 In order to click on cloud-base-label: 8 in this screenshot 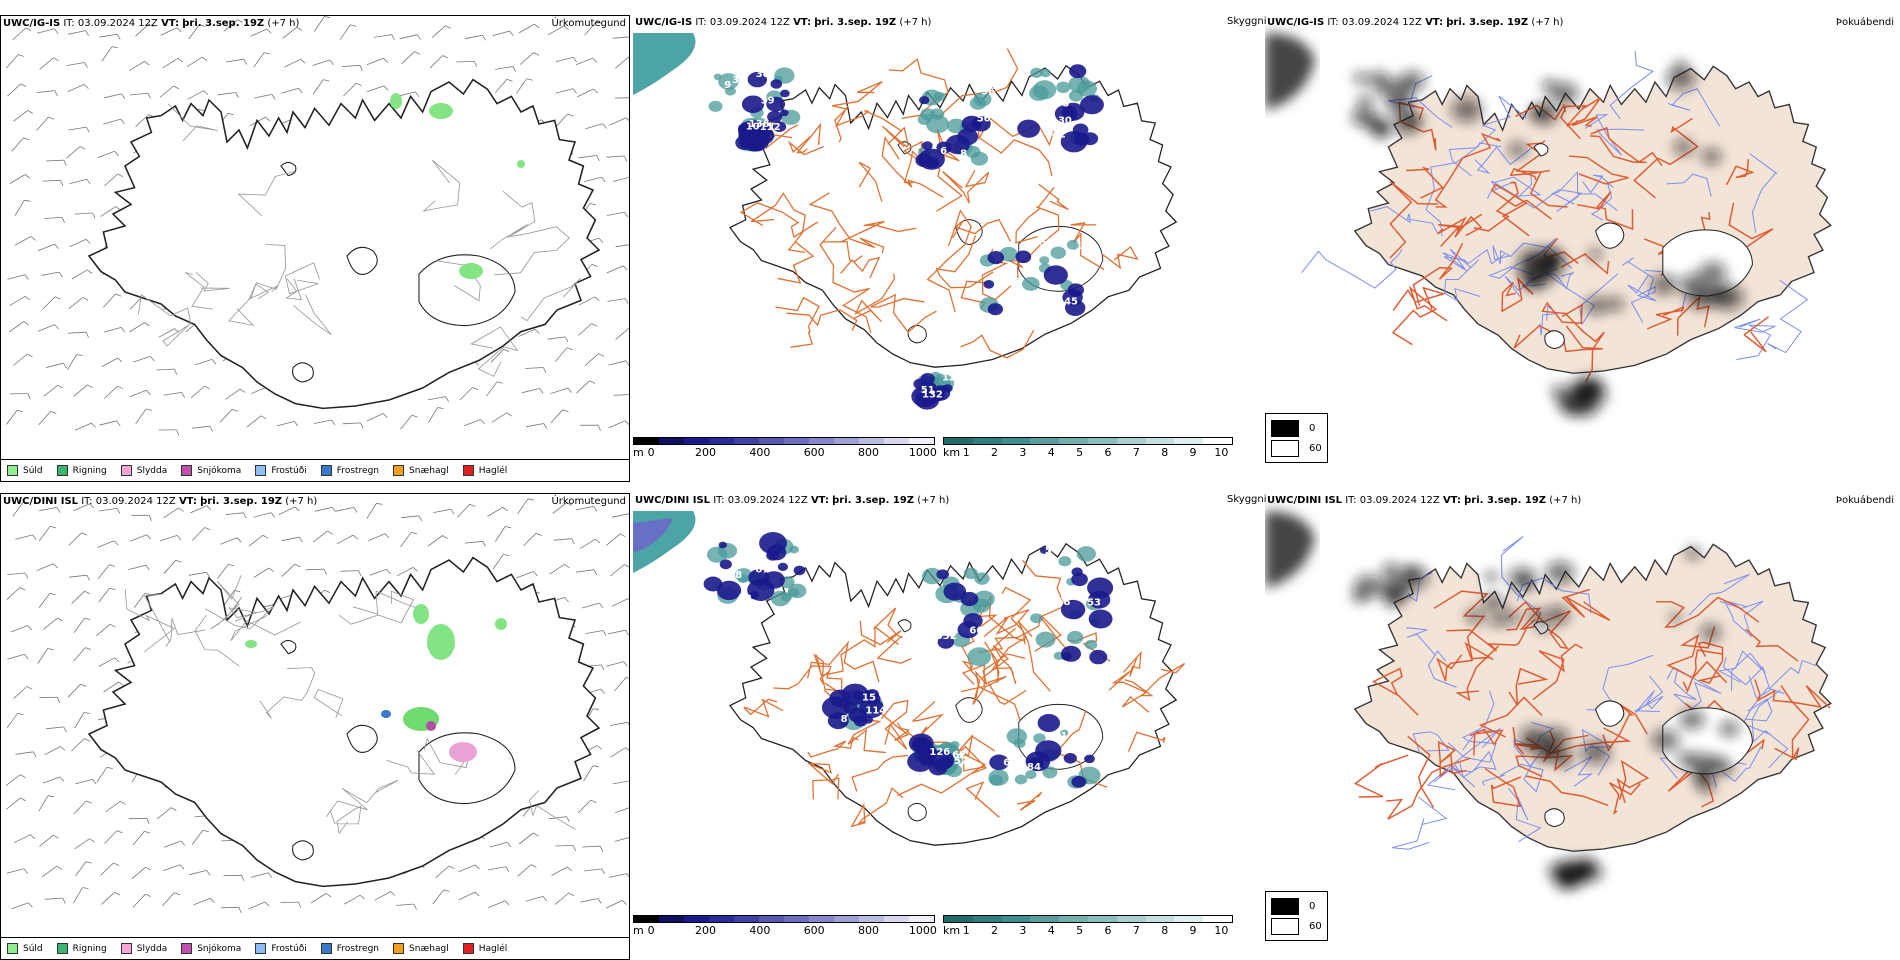, I will do `click(963, 153)`.